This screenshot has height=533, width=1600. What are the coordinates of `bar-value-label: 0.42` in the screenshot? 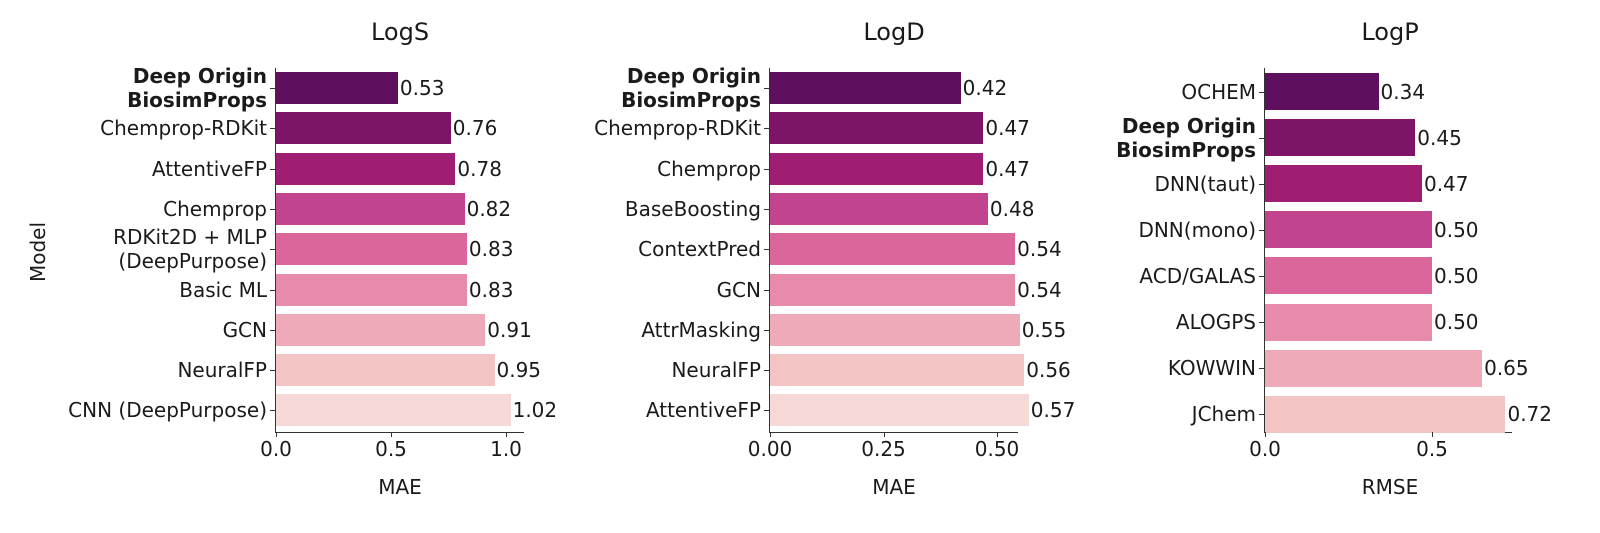 It's located at (985, 88).